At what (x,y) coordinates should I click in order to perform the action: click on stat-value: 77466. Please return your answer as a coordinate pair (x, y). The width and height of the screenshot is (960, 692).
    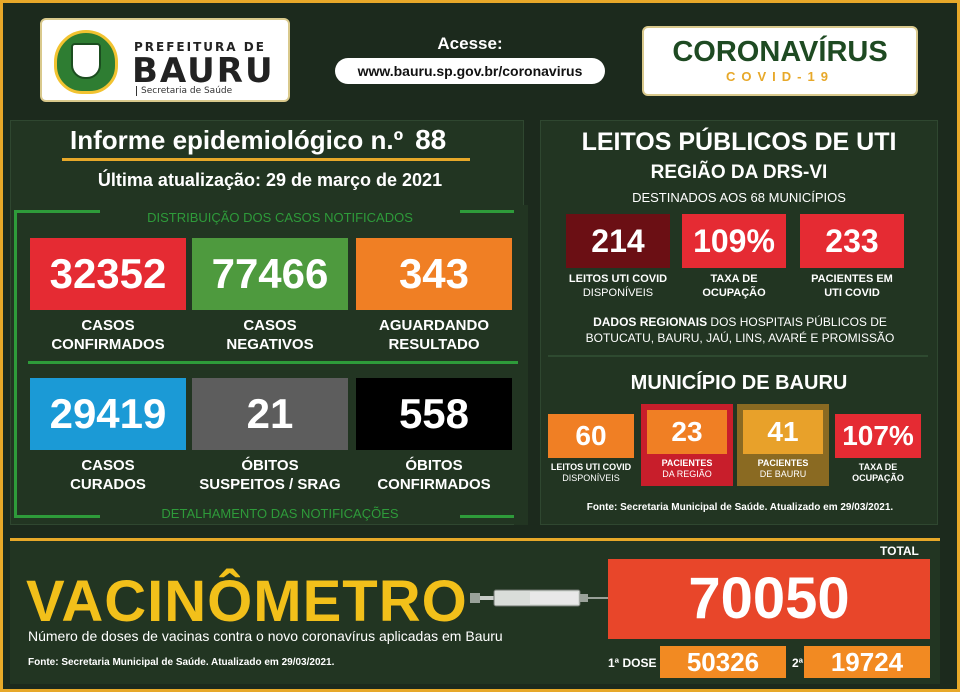
    Looking at the image, I should click on (270, 274).